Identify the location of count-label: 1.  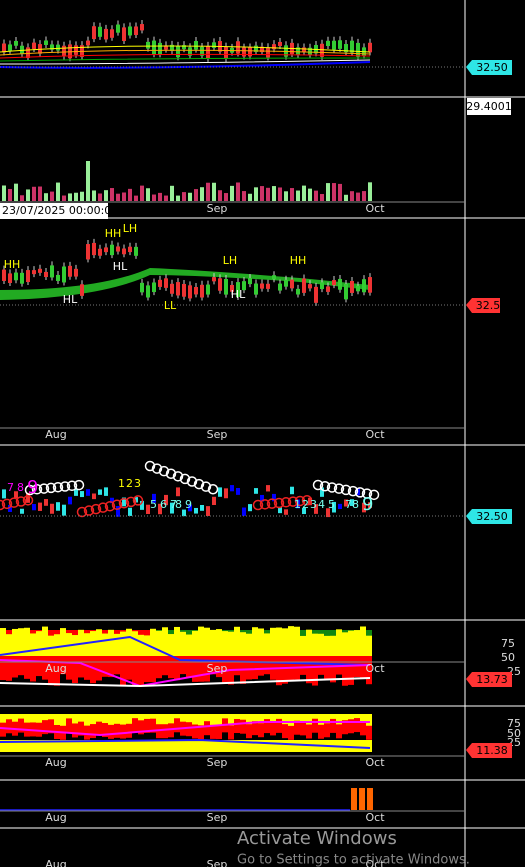
(121, 483).